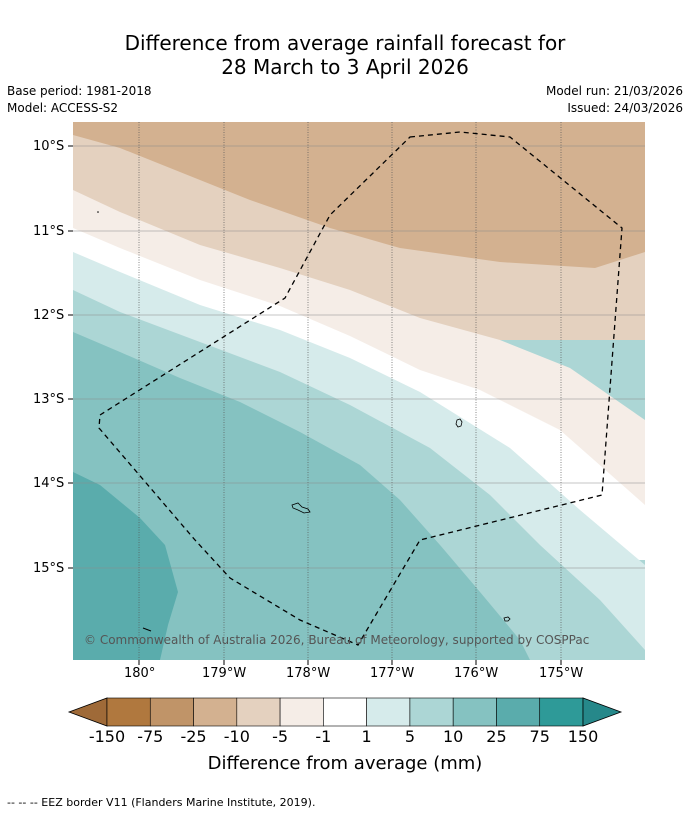 This screenshot has height=816, width=690. What do you see at coordinates (49, 568) in the screenshot?
I see `lat-label-15s: 15°S` at bounding box center [49, 568].